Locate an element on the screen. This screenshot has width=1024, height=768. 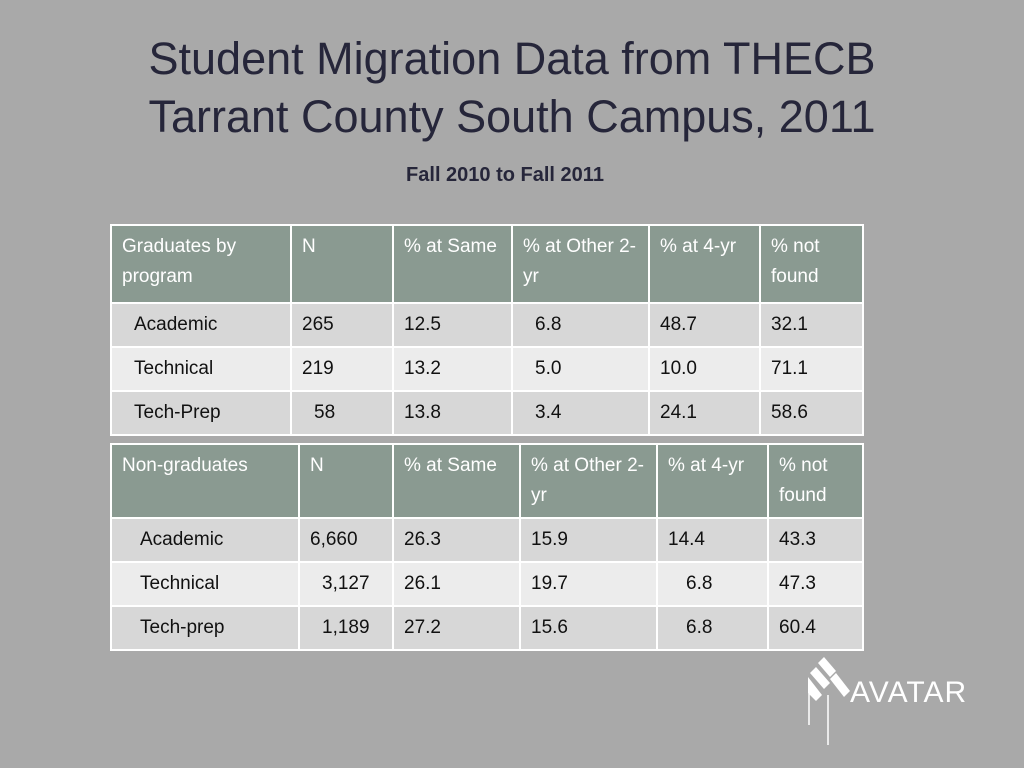
avatar-logo-icon is located at coordinates (829, 701).